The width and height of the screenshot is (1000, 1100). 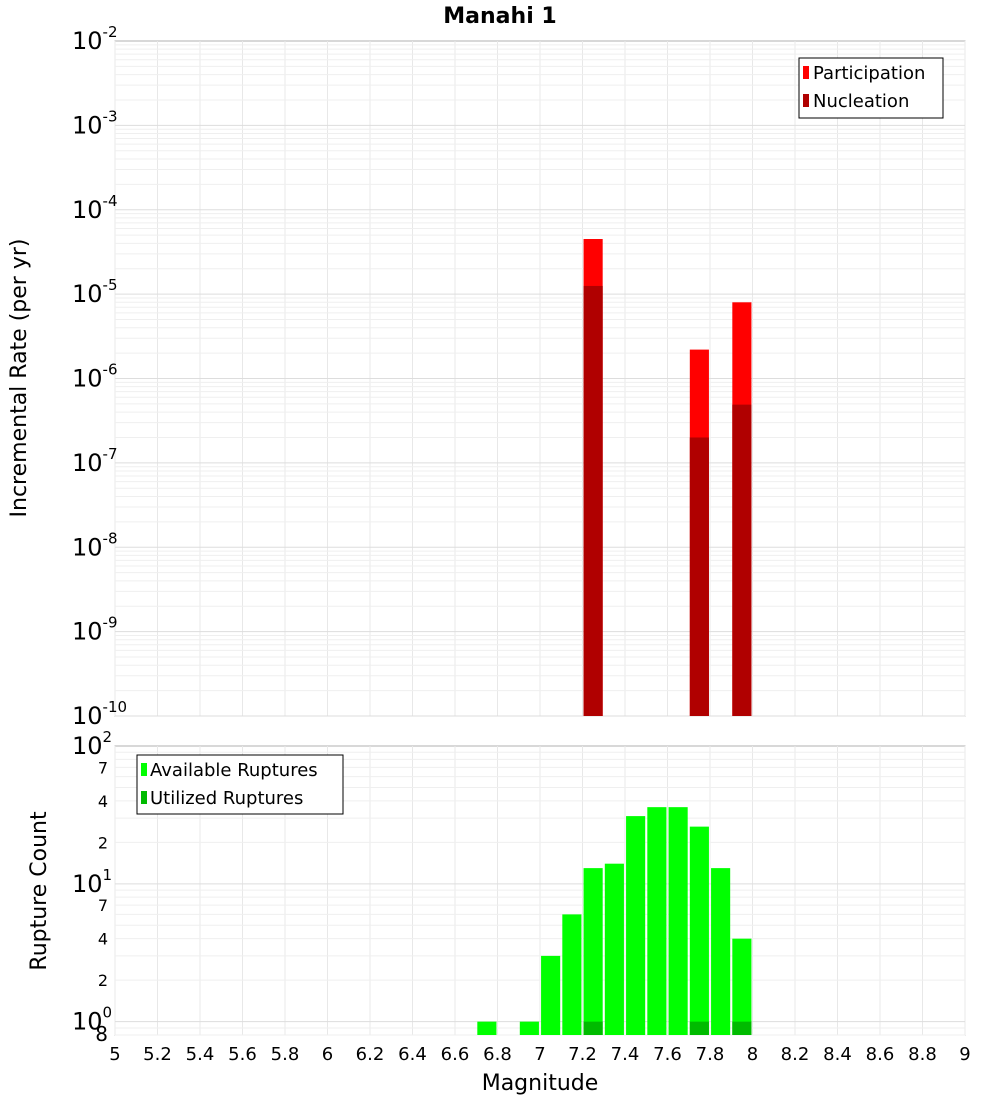 I want to click on x-tick-label: 6, so click(x=327, y=1054).